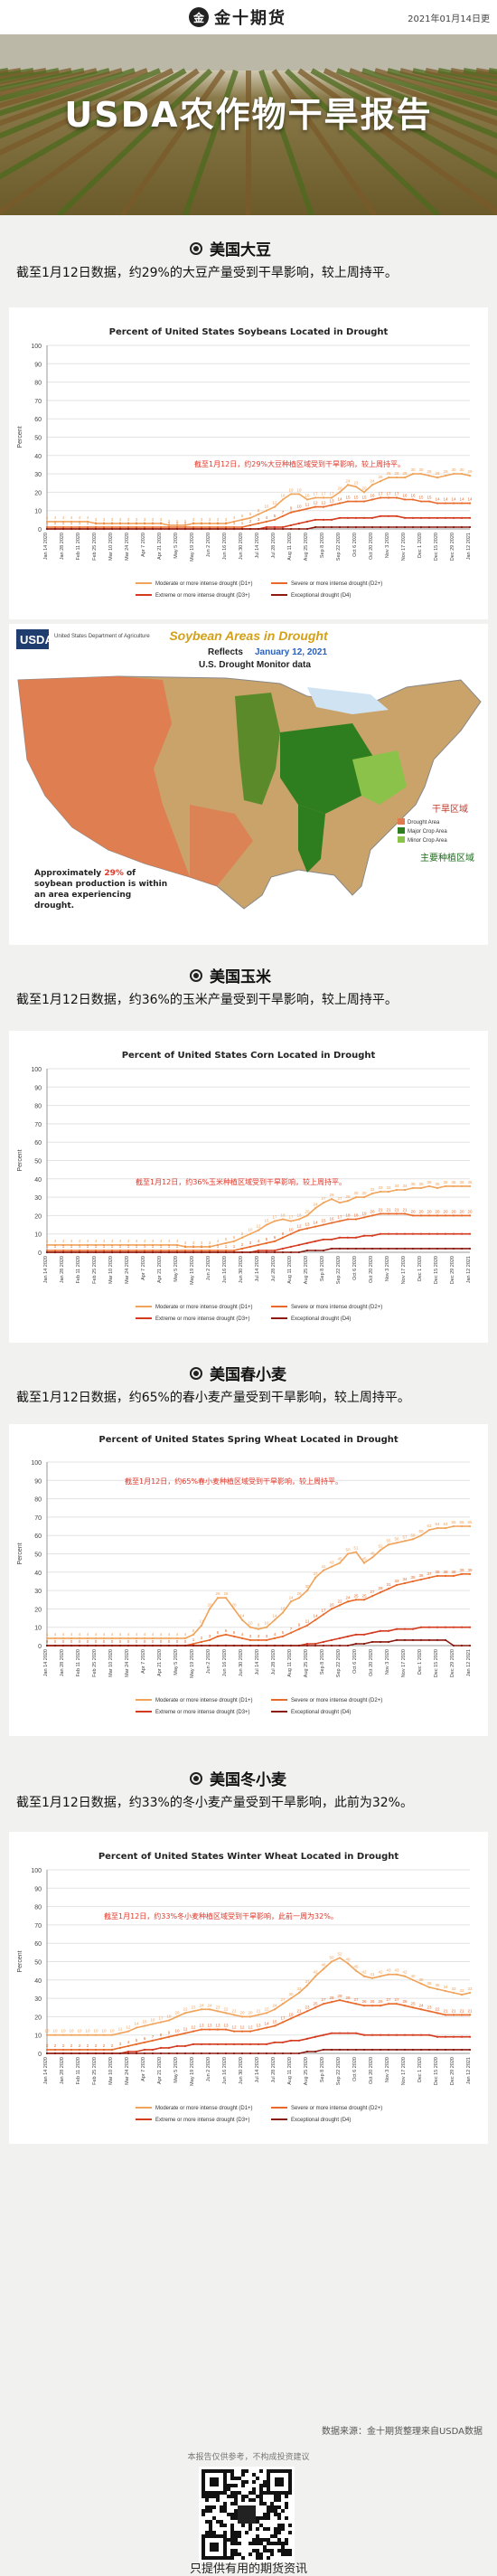  What do you see at coordinates (421, 469) in the screenshot?
I see `data-label: 30` at bounding box center [421, 469].